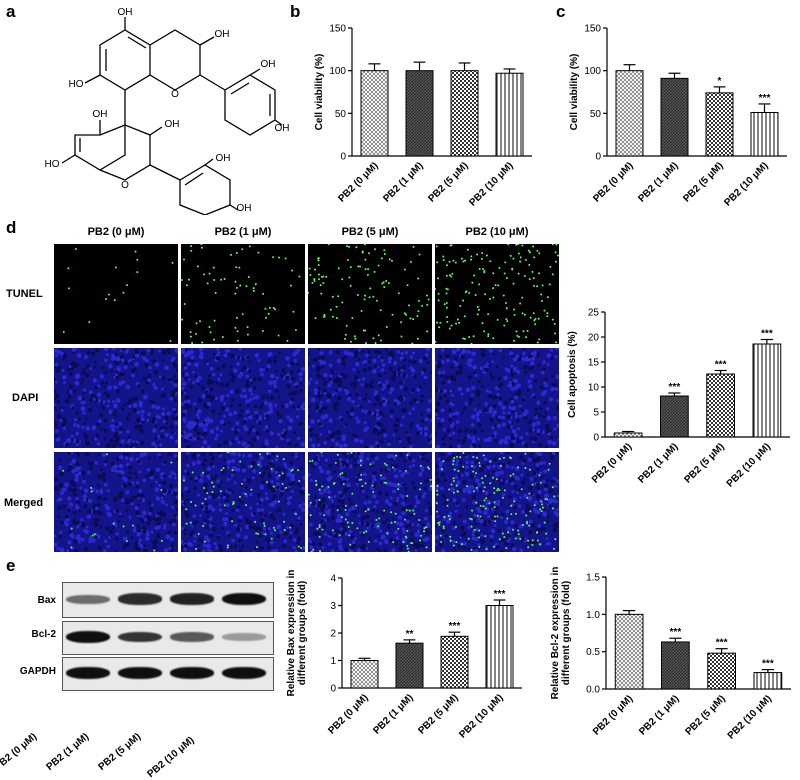 Image resolution: width=800 pixels, height=780 pixels. What do you see at coordinates (593, 615) in the screenshot?
I see `y-tick-label: 1.0` at bounding box center [593, 615].